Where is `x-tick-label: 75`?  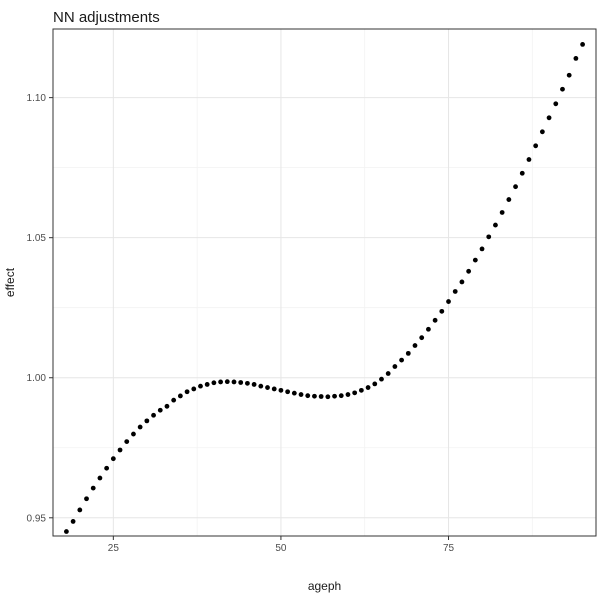 x-tick-label: 75 is located at coordinates (449, 548).